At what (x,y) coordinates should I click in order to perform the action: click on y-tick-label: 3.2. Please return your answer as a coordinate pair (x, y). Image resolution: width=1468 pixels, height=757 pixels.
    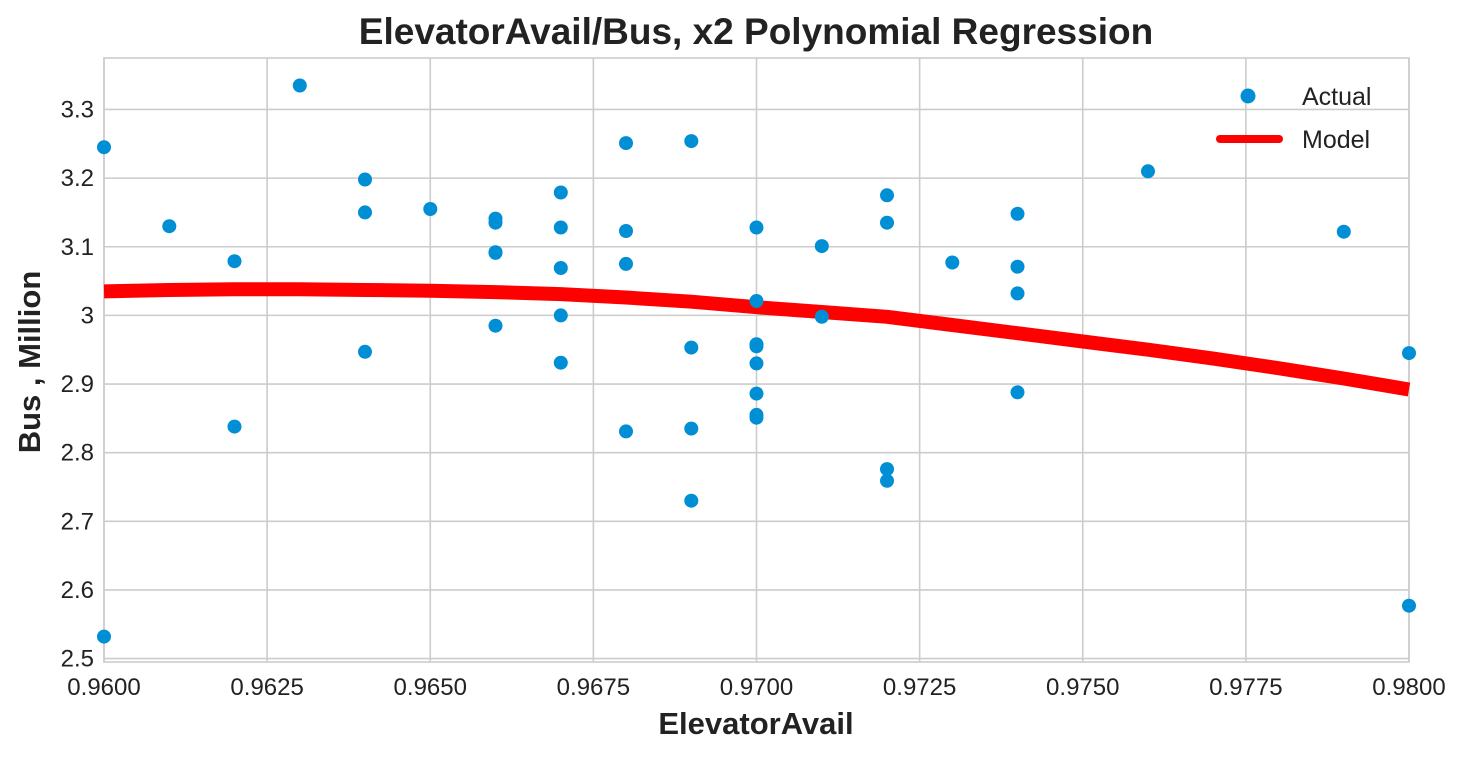
    Looking at the image, I should click on (77, 178).